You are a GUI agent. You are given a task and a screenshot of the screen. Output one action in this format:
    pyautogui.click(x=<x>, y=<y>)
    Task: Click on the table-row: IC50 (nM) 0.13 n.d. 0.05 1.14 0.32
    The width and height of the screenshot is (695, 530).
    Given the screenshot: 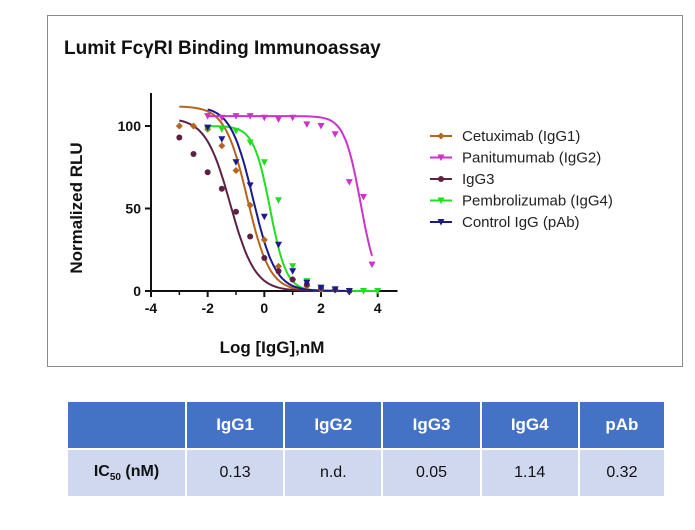 What is the action you would take?
    pyautogui.click(x=366, y=473)
    